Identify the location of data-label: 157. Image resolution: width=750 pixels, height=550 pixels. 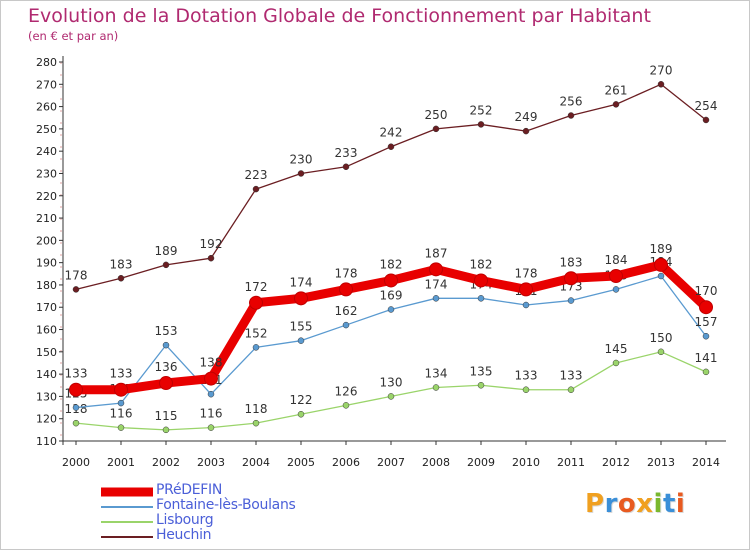
(706, 322).